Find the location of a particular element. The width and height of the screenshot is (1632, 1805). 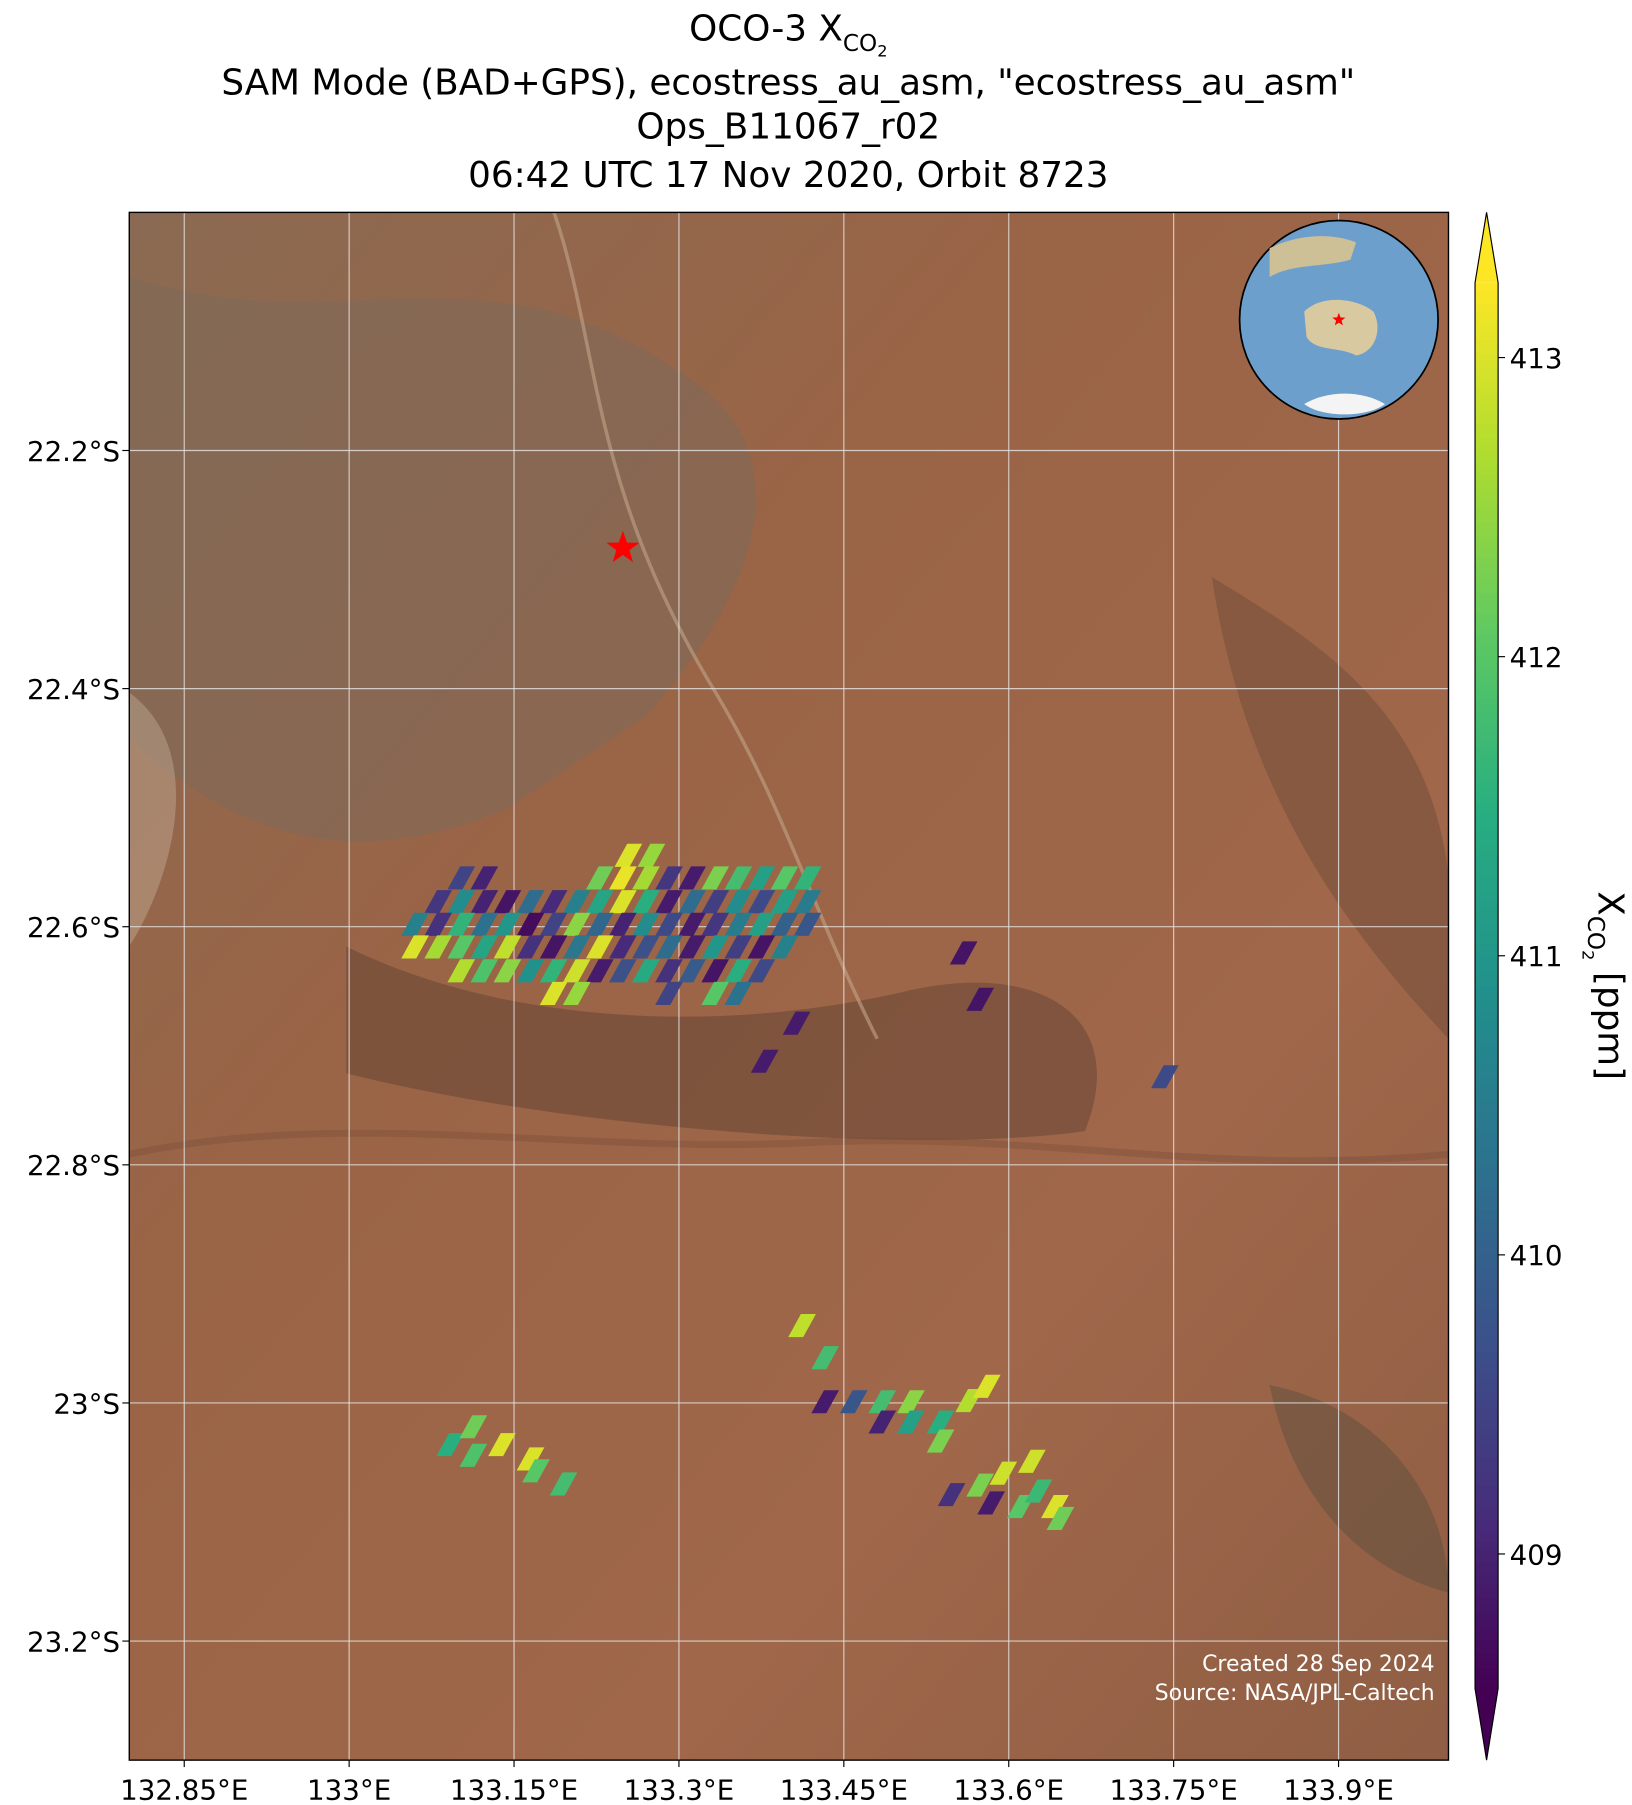

target-star is located at coordinates (623, 546).